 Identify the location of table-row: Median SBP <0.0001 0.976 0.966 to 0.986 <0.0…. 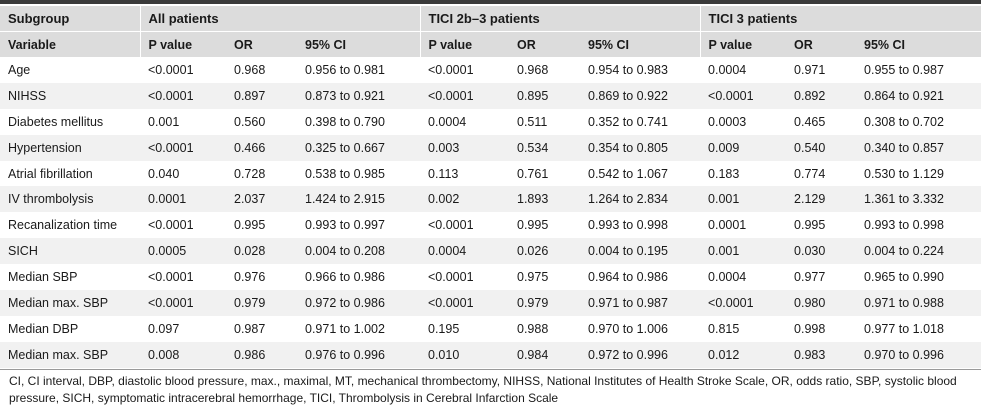
(490, 277).